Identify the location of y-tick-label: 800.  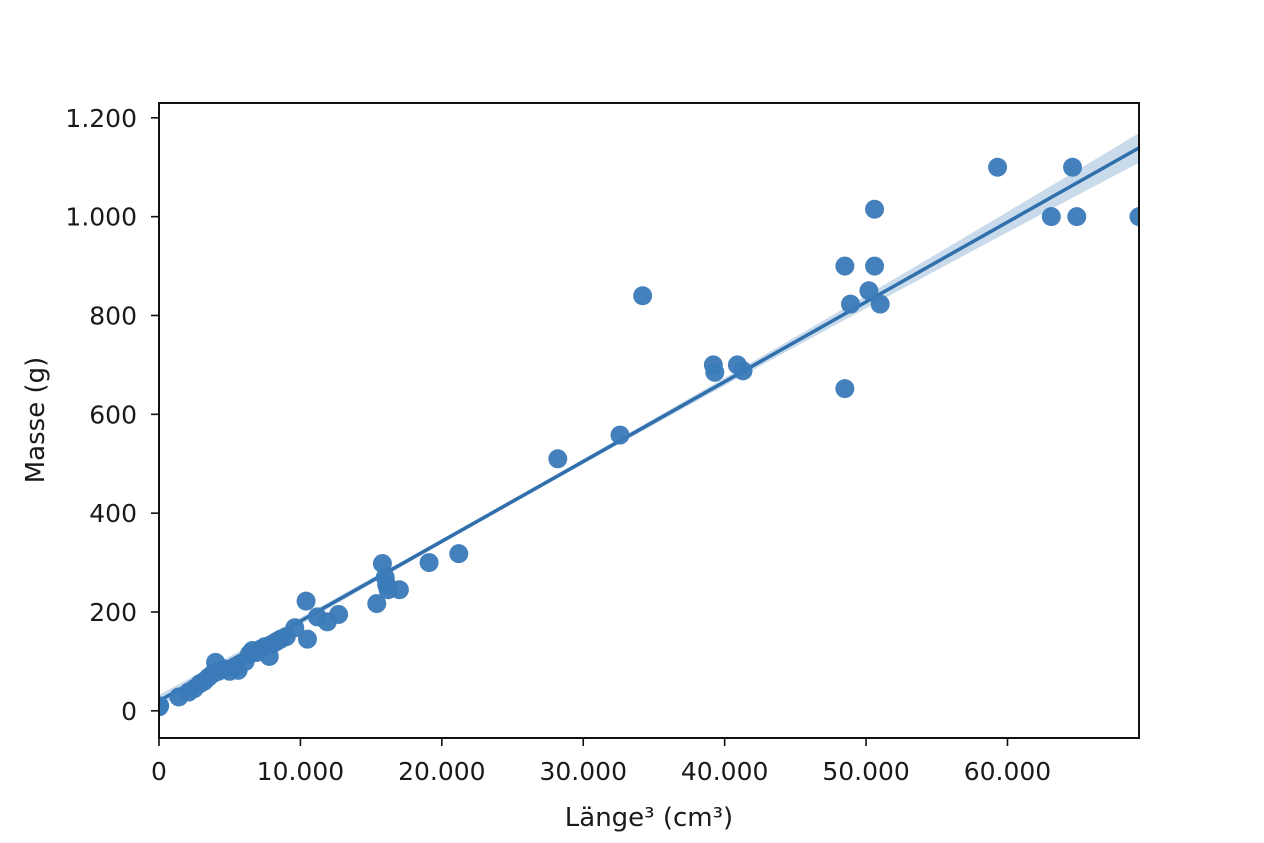
(113, 315).